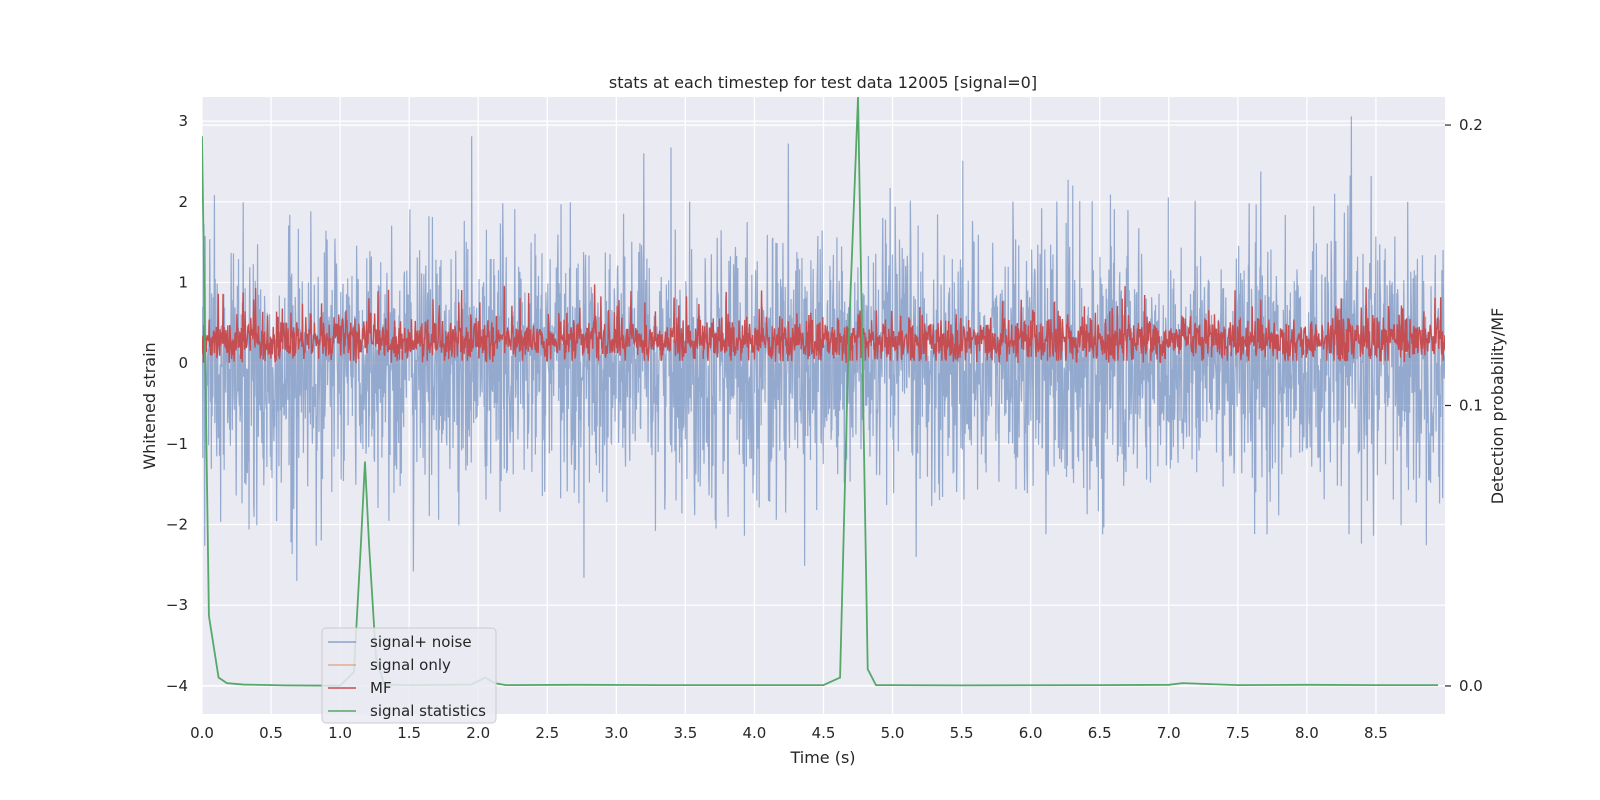 The width and height of the screenshot is (1600, 800). I want to click on x-tick-label: 0.5, so click(271, 733).